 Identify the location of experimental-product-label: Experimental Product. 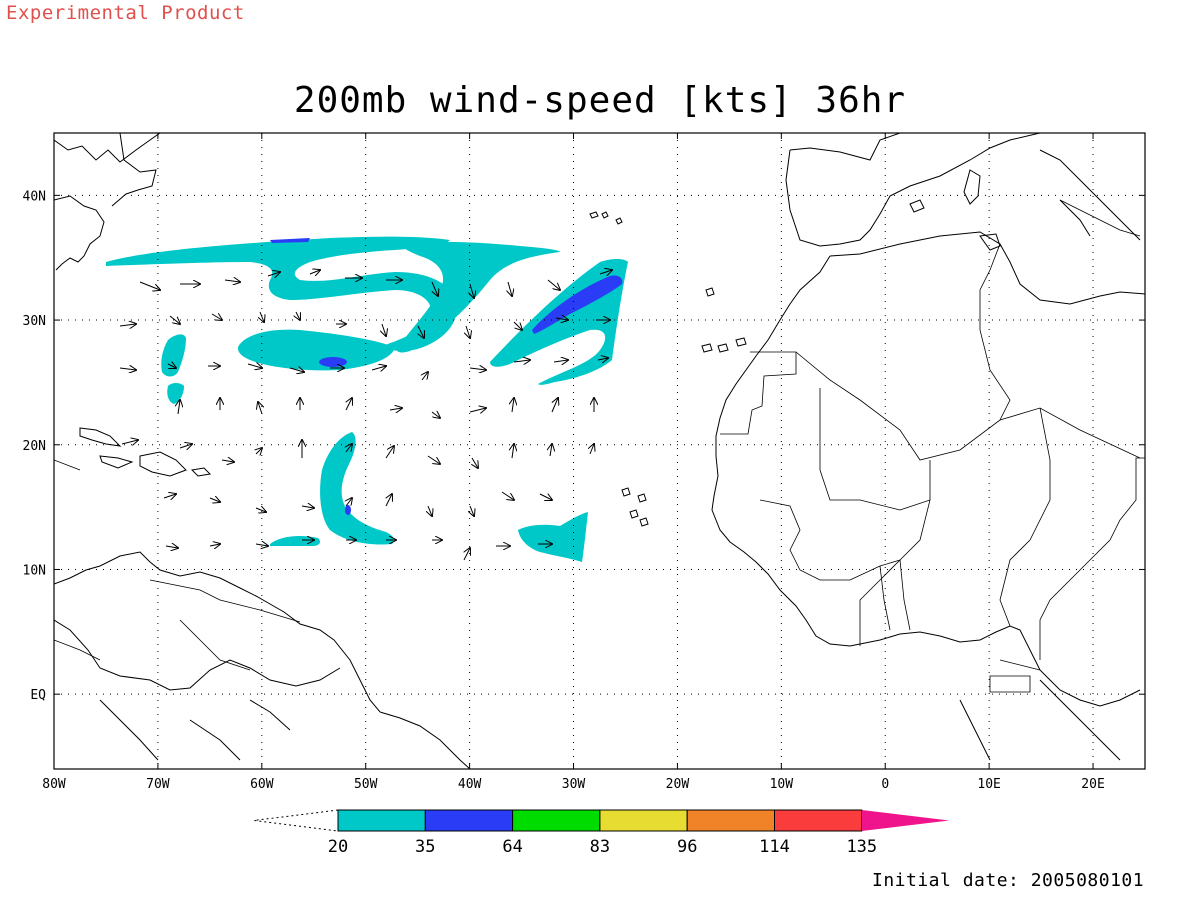
(125, 13).